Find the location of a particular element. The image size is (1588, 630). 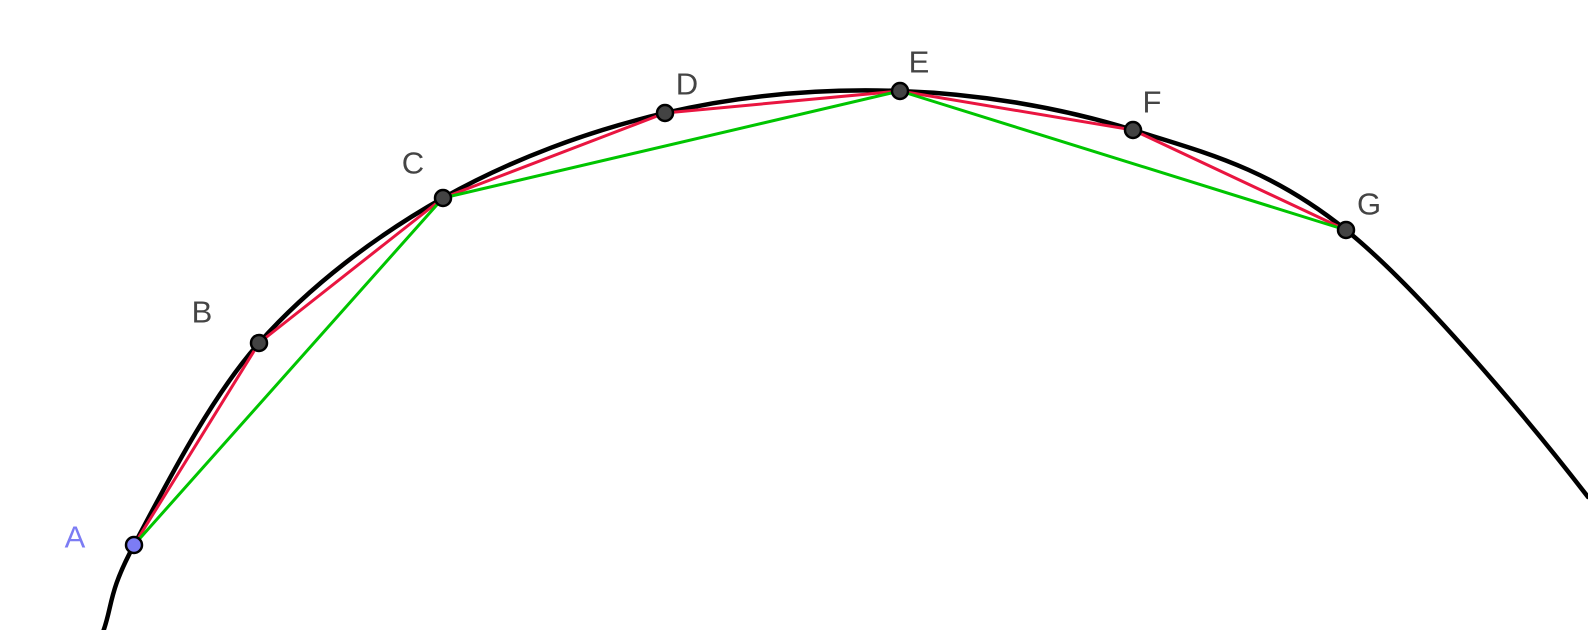

red-chord-BC is located at coordinates (351, 270).